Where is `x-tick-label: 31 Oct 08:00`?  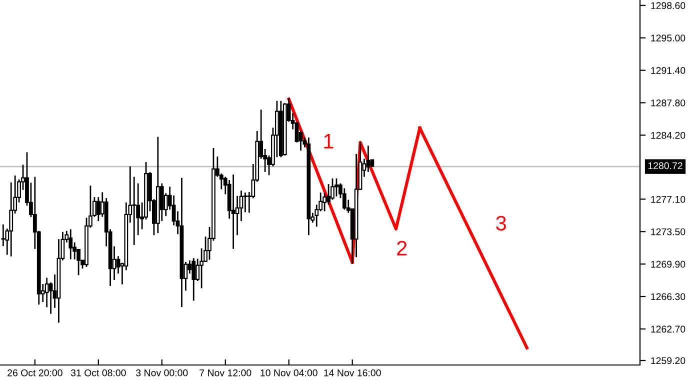 x-tick-label: 31 Oct 08:00 is located at coordinates (98, 372).